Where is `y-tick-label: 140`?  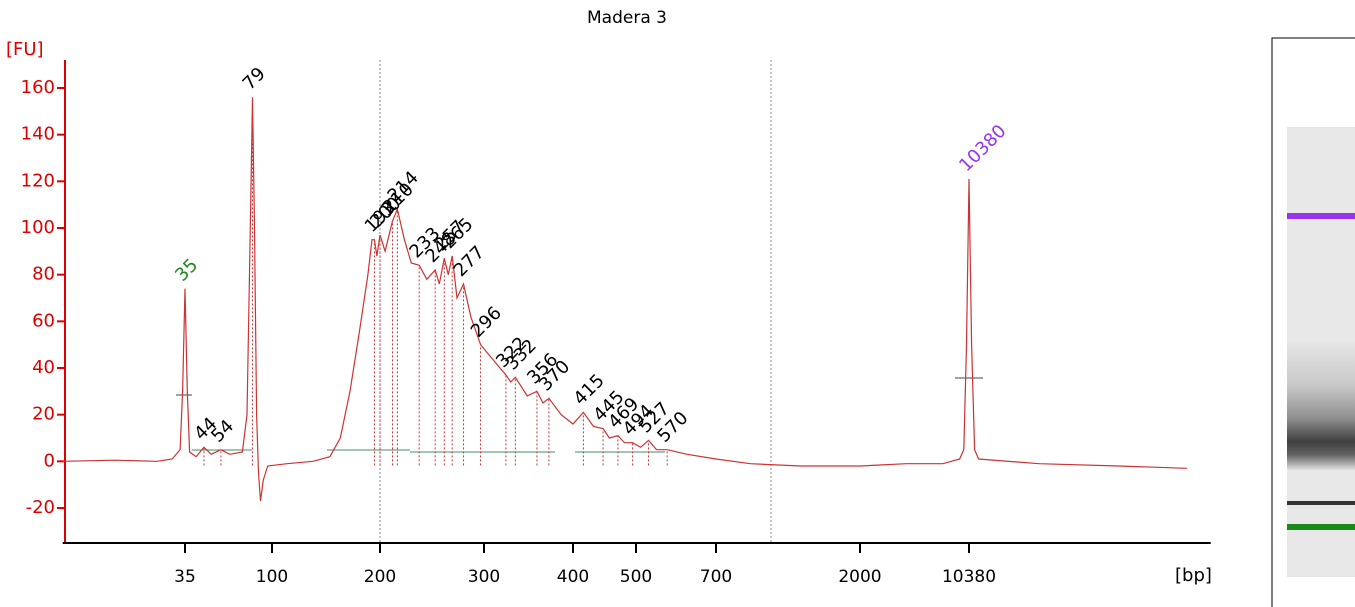
y-tick-label: 140 is located at coordinates (38, 134).